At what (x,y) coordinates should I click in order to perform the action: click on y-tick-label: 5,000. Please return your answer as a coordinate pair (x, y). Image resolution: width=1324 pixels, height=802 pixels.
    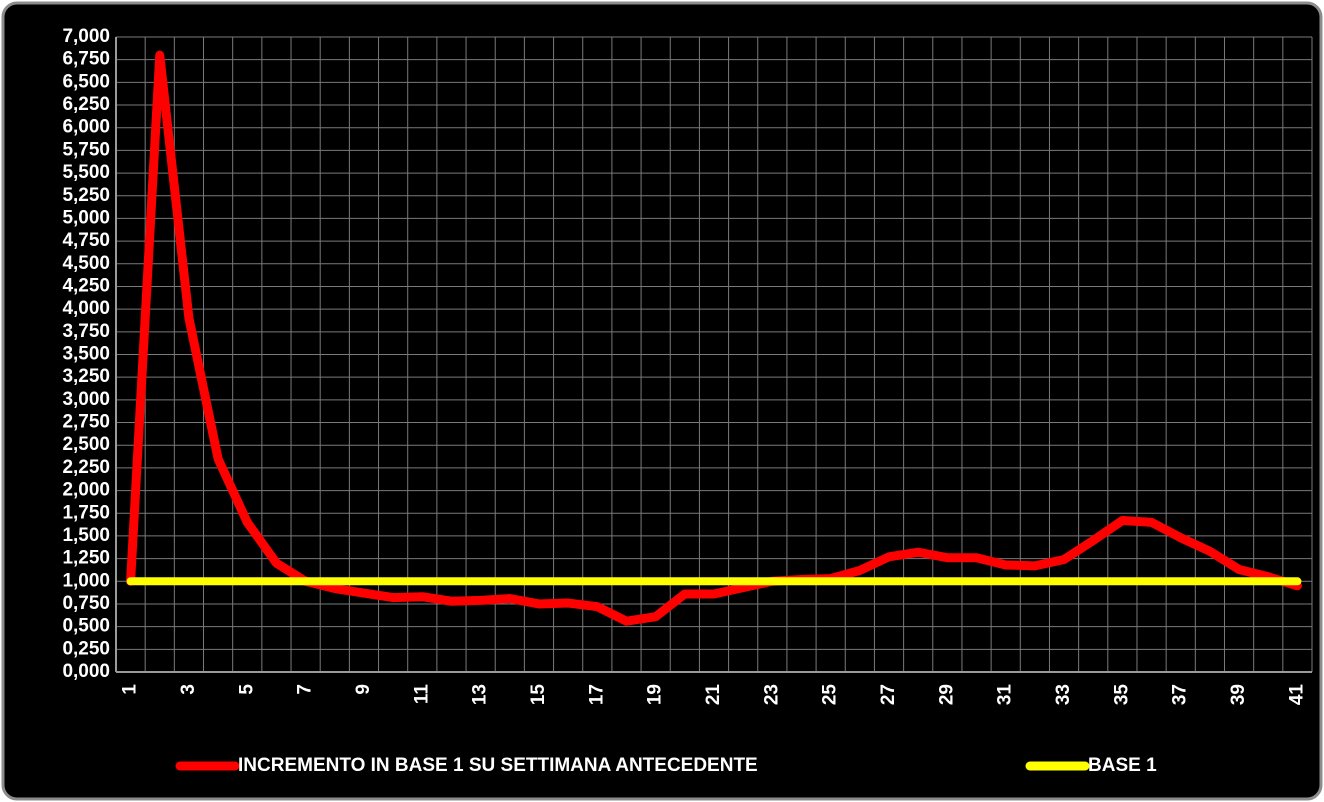
    Looking at the image, I should click on (86, 217).